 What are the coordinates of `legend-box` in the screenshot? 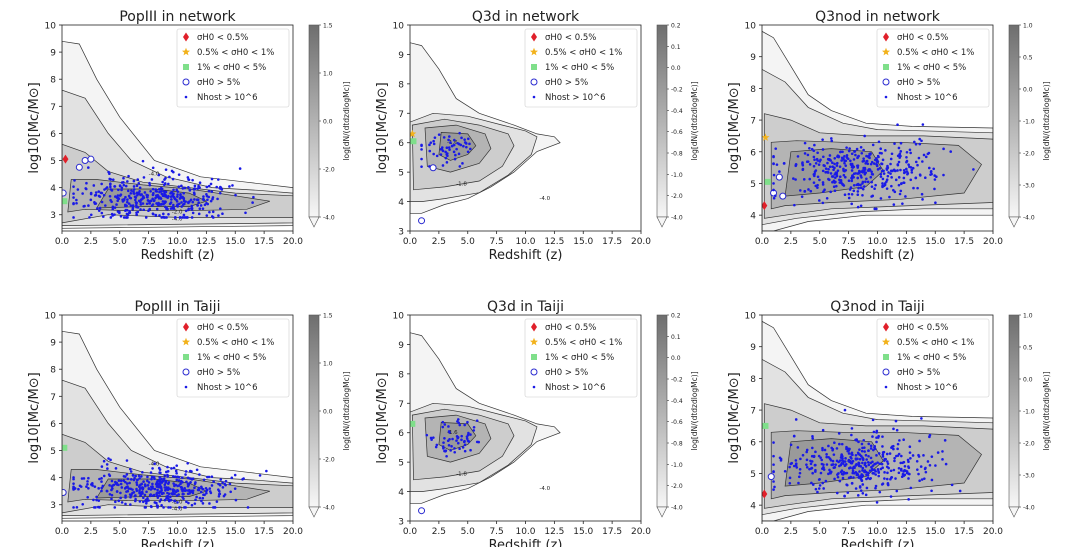 It's located at (581, 68).